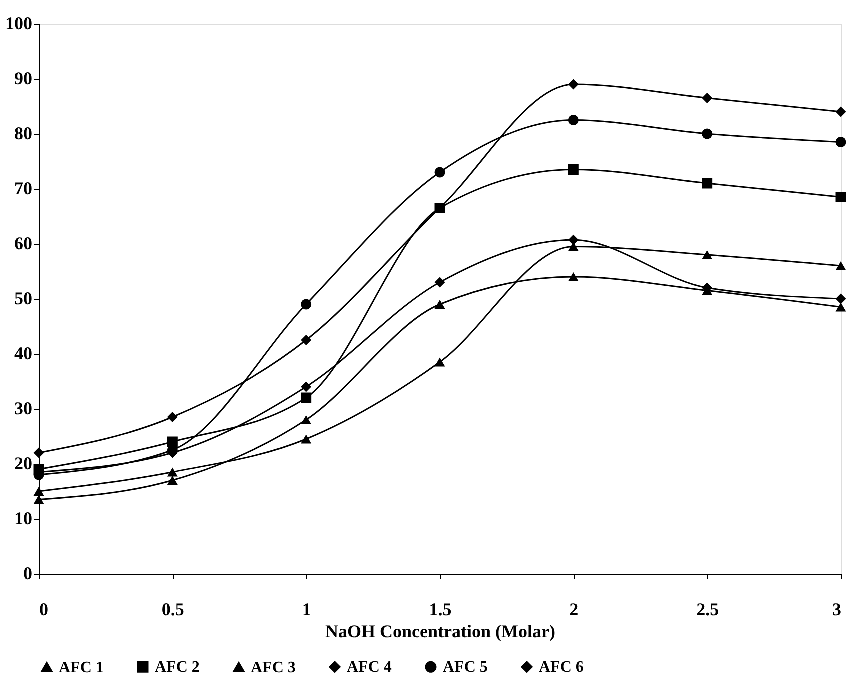  Describe the element at coordinates (81, 667) in the screenshot. I see `legend-label: AFC 1` at that location.